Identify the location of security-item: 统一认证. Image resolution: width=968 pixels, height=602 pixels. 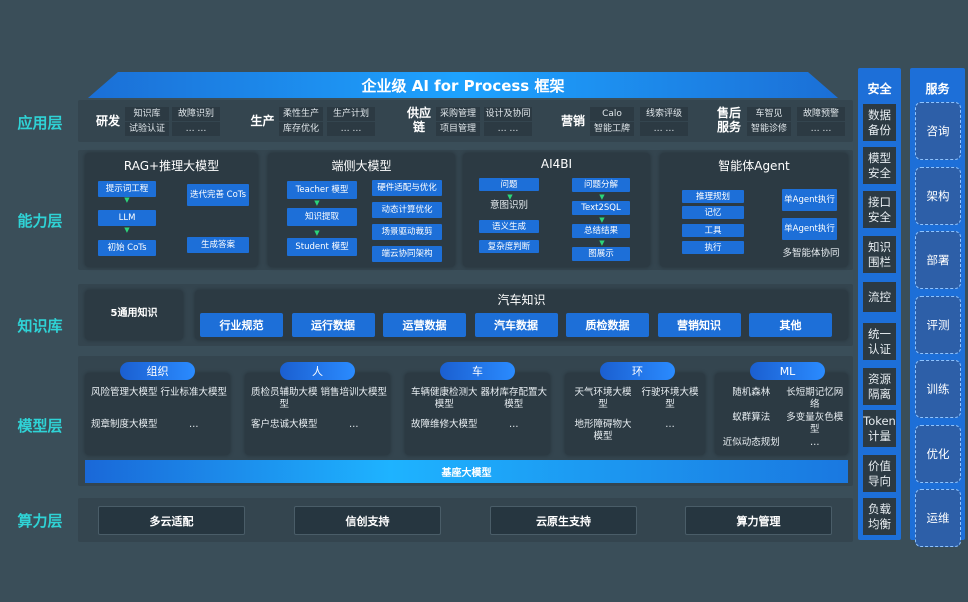
(879, 341).